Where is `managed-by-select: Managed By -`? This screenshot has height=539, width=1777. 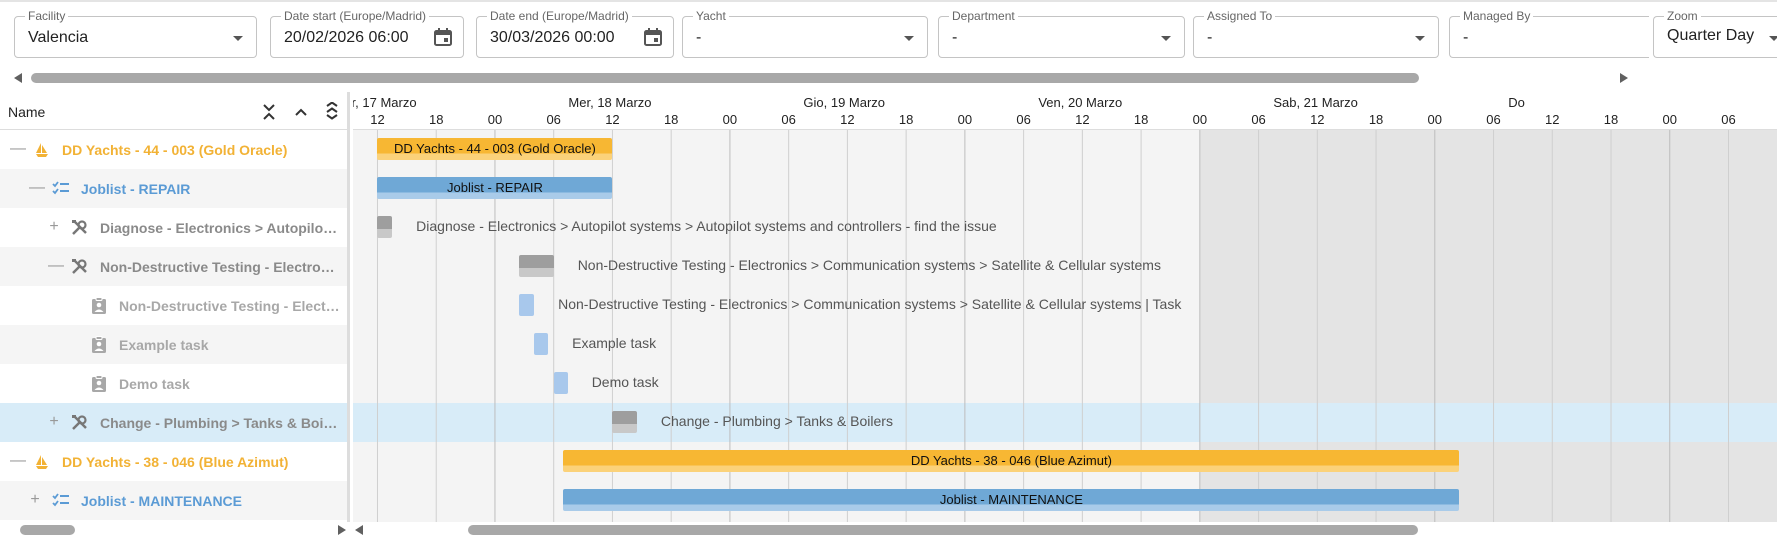
managed-by-select: Managed By - is located at coordinates (1549, 33).